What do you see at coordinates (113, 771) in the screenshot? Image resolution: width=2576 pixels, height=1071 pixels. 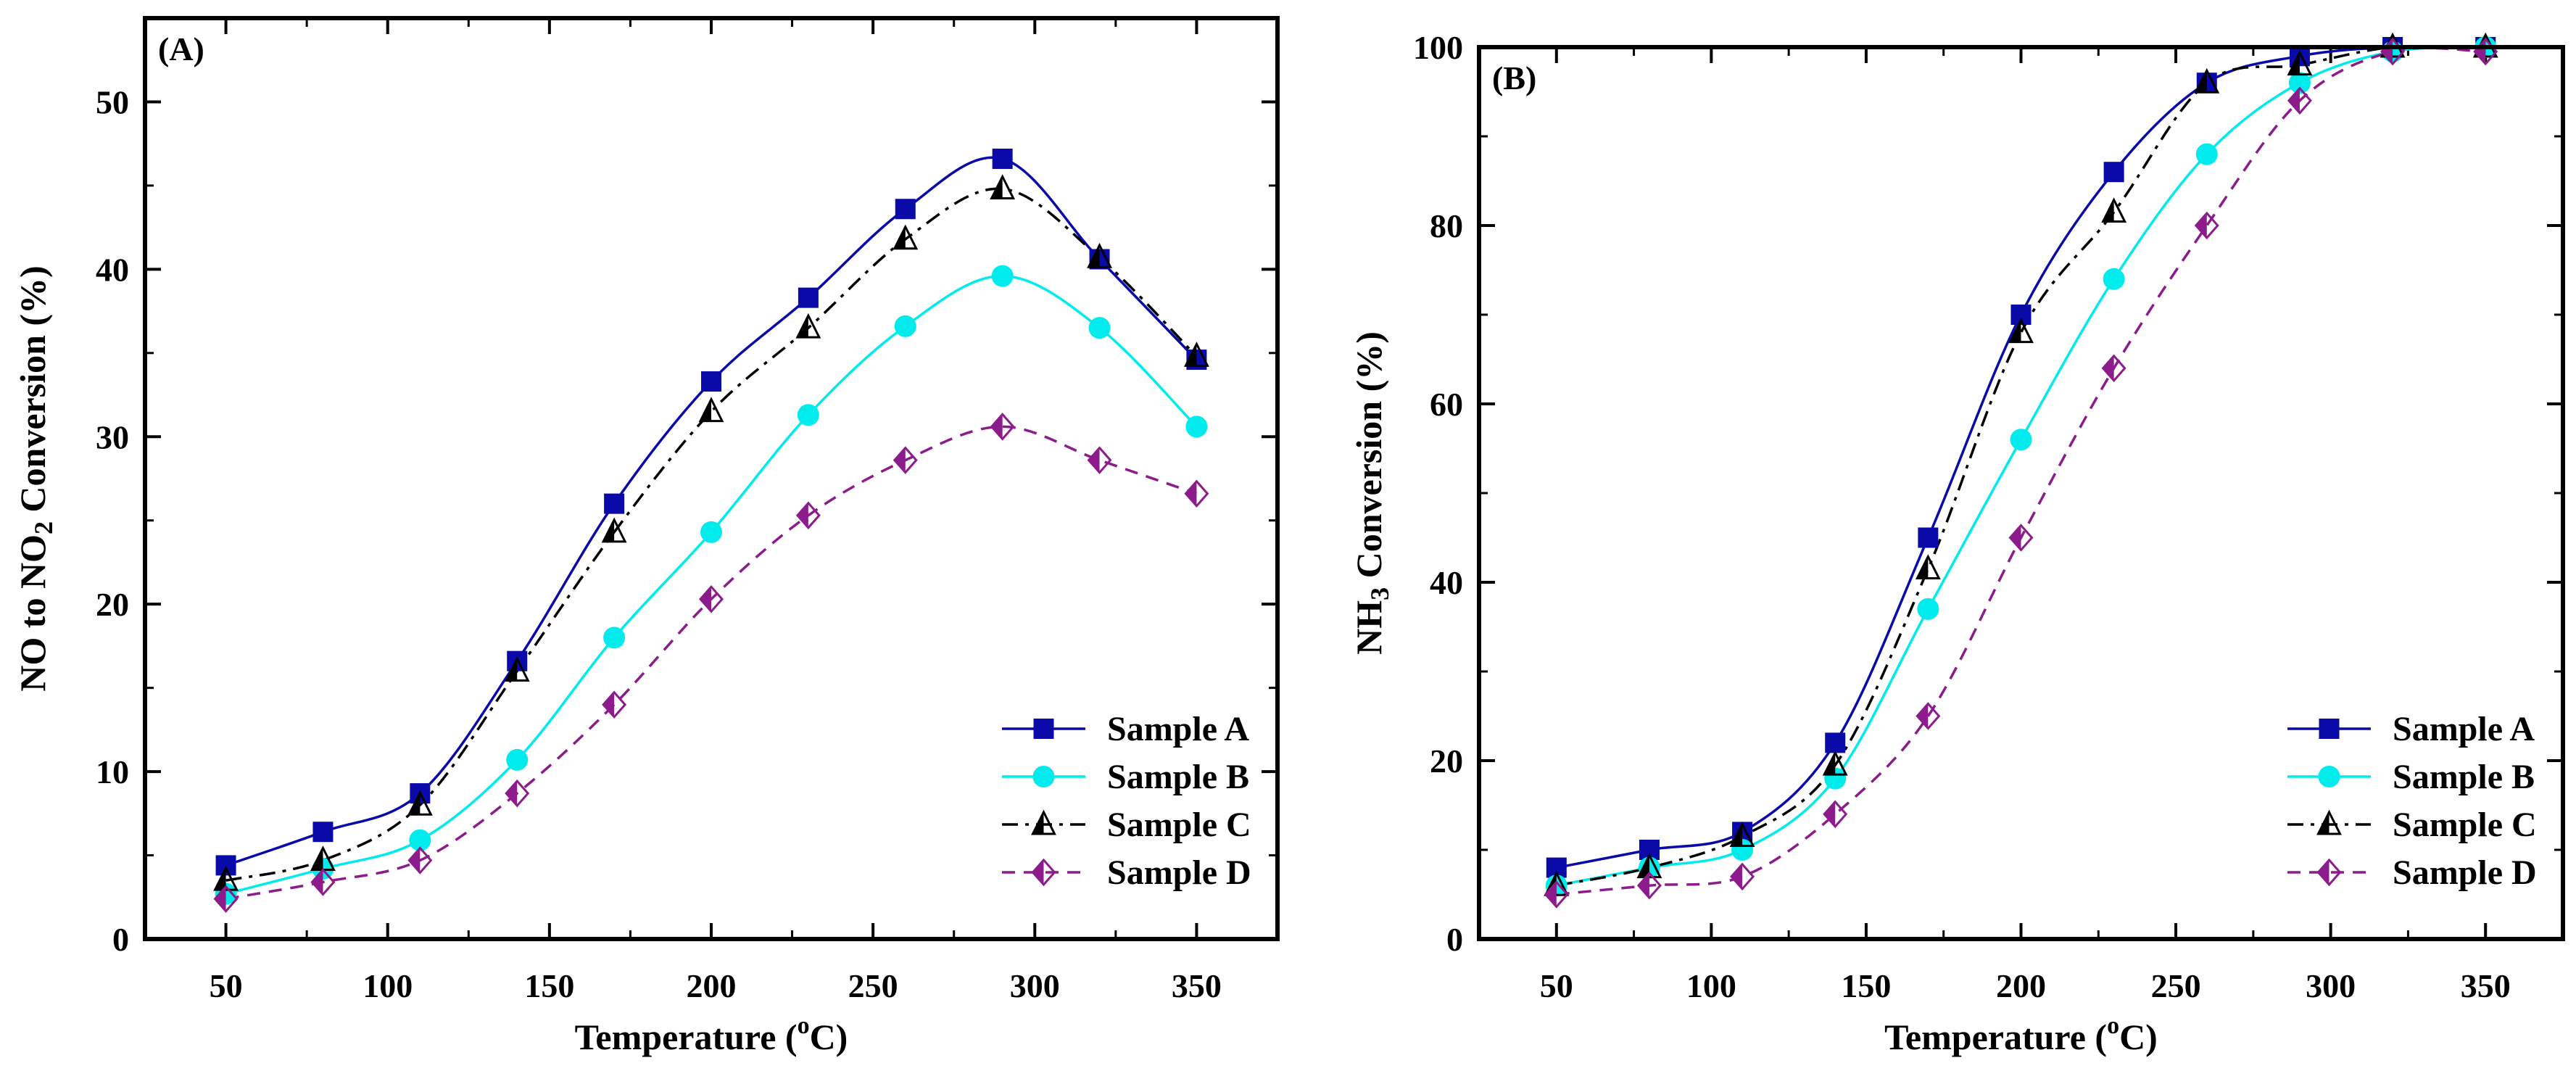 I see `panel-a-y-tick-label: 10` at bounding box center [113, 771].